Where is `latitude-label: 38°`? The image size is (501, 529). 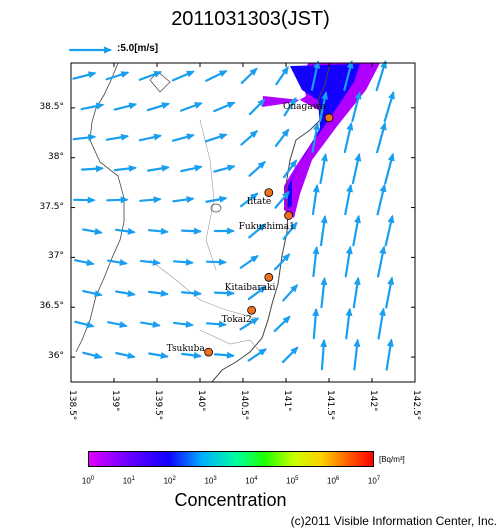
latitude-label: 38° is located at coordinates (56, 156).